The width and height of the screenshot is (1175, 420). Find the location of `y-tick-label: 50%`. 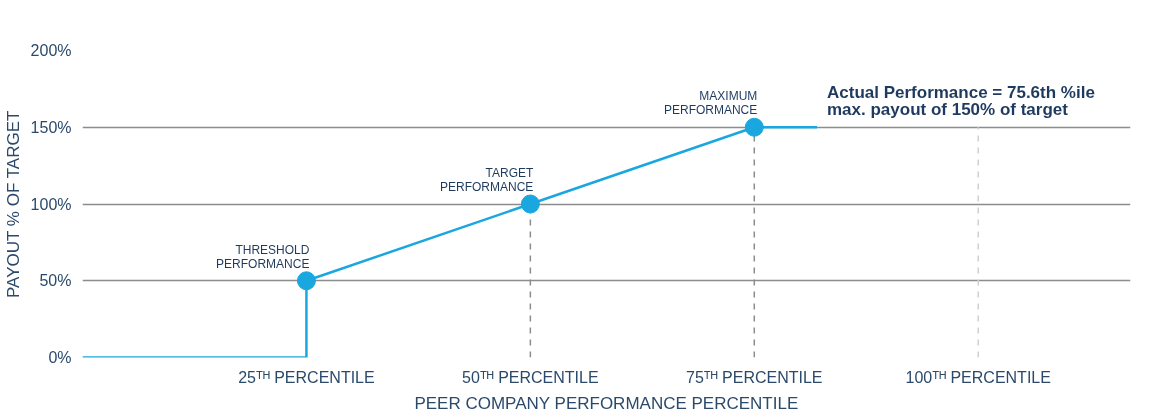

y-tick-label: 50% is located at coordinates (55, 281).